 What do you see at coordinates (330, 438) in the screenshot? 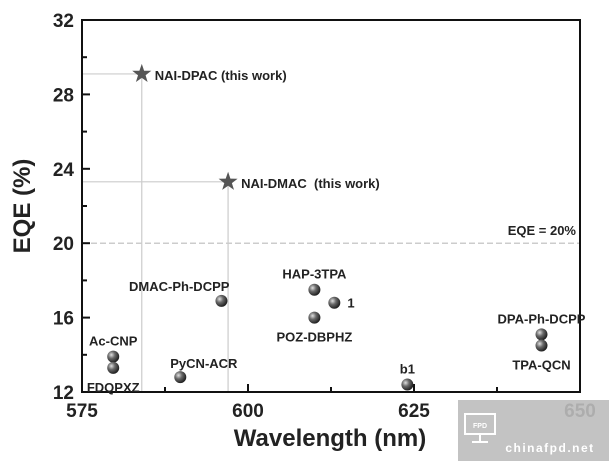
I see `x-axis-title: Wavelength (nm)` at bounding box center [330, 438].